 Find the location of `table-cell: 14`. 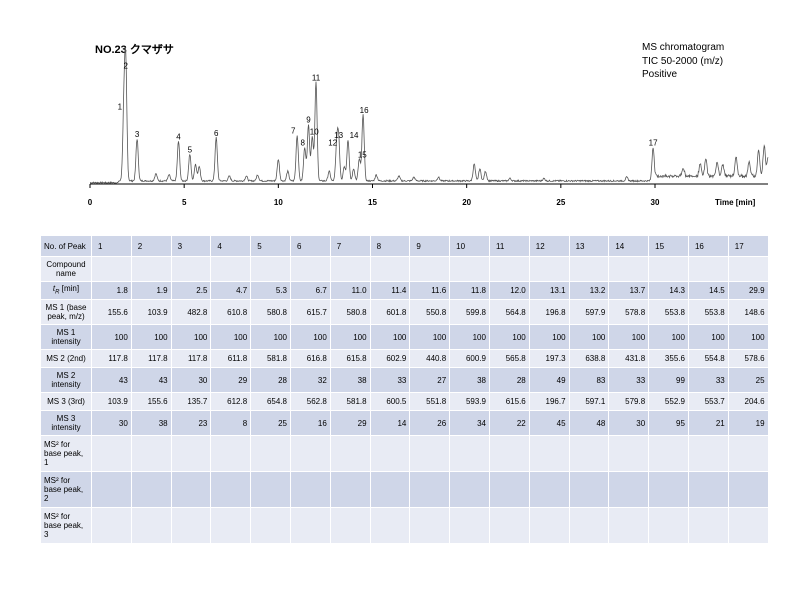

table-cell: 14 is located at coordinates (390, 423).